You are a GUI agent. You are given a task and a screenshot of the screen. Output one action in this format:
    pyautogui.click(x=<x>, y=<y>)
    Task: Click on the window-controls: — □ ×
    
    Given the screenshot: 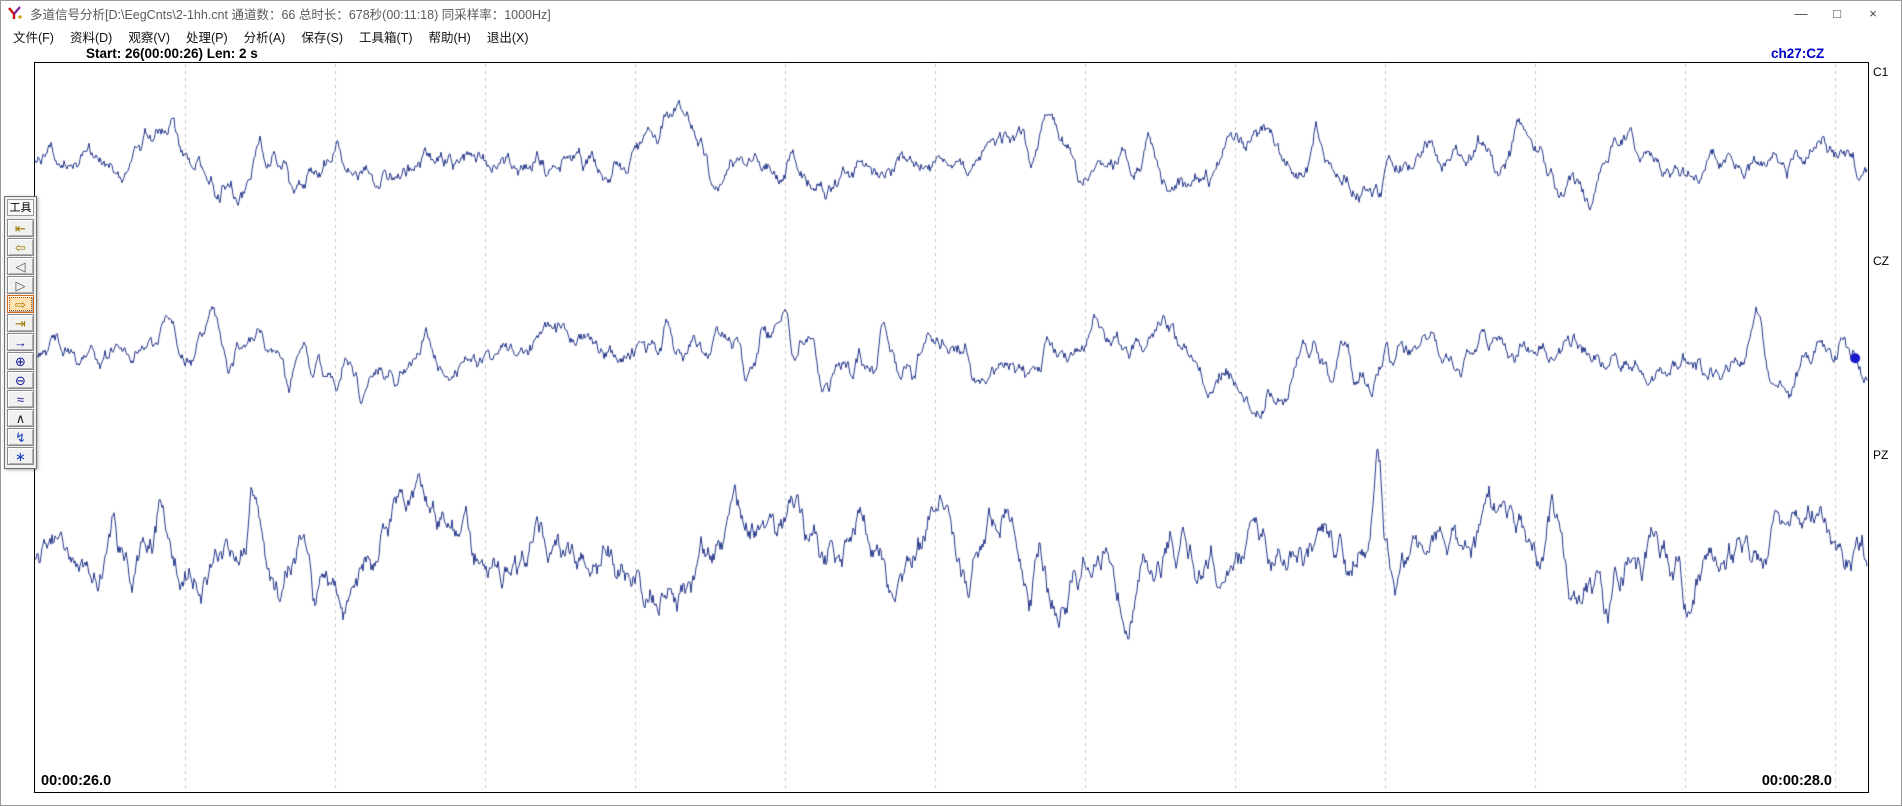 What is the action you would take?
    pyautogui.click(x=1837, y=13)
    